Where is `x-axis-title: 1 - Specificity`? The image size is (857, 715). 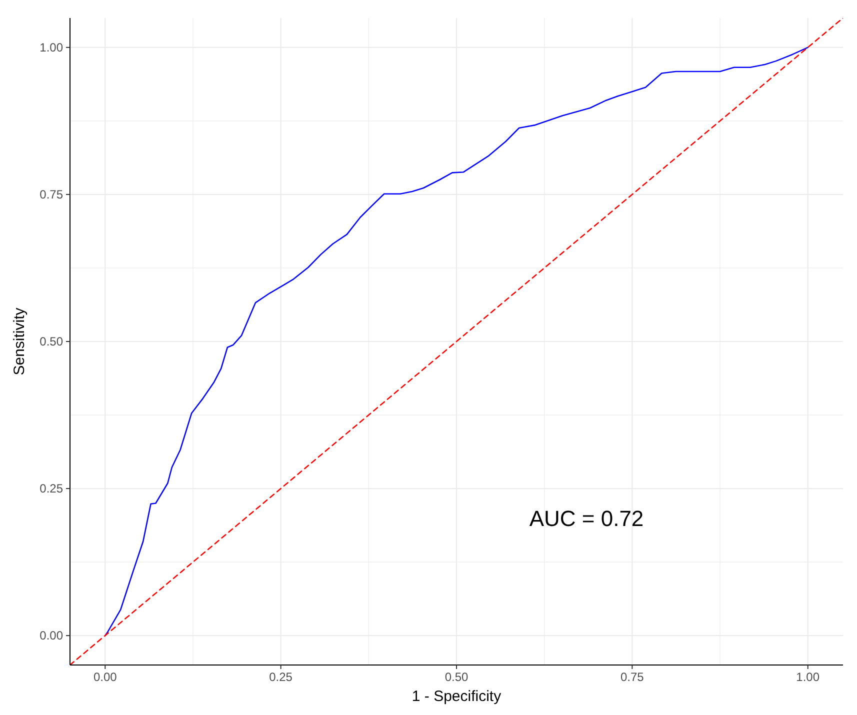
x-axis-title: 1 - Specificity is located at coordinates (457, 696).